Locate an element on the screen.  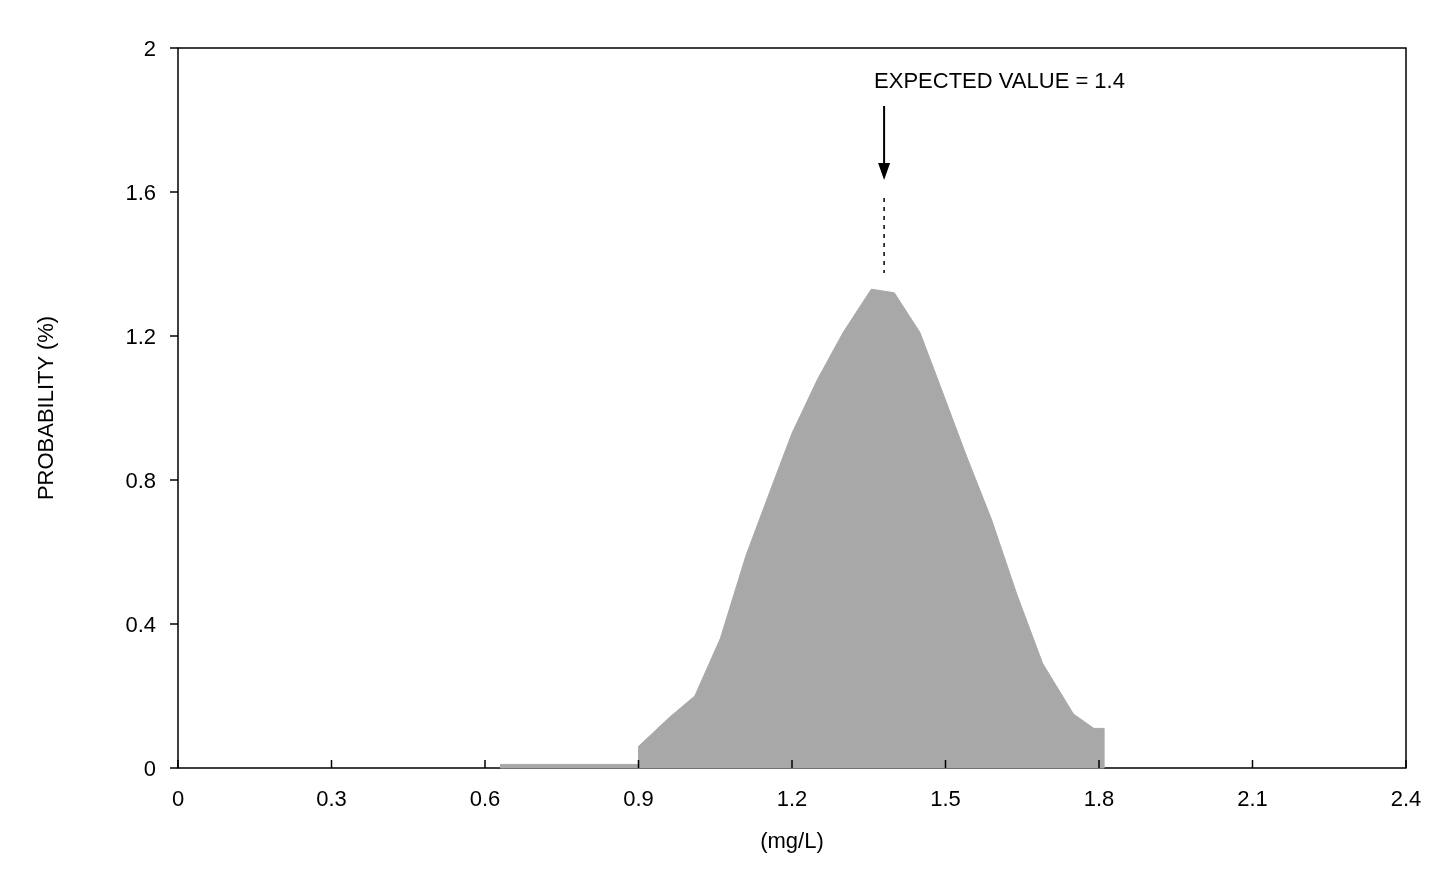
x-tick-label: 0.3 is located at coordinates (331, 798).